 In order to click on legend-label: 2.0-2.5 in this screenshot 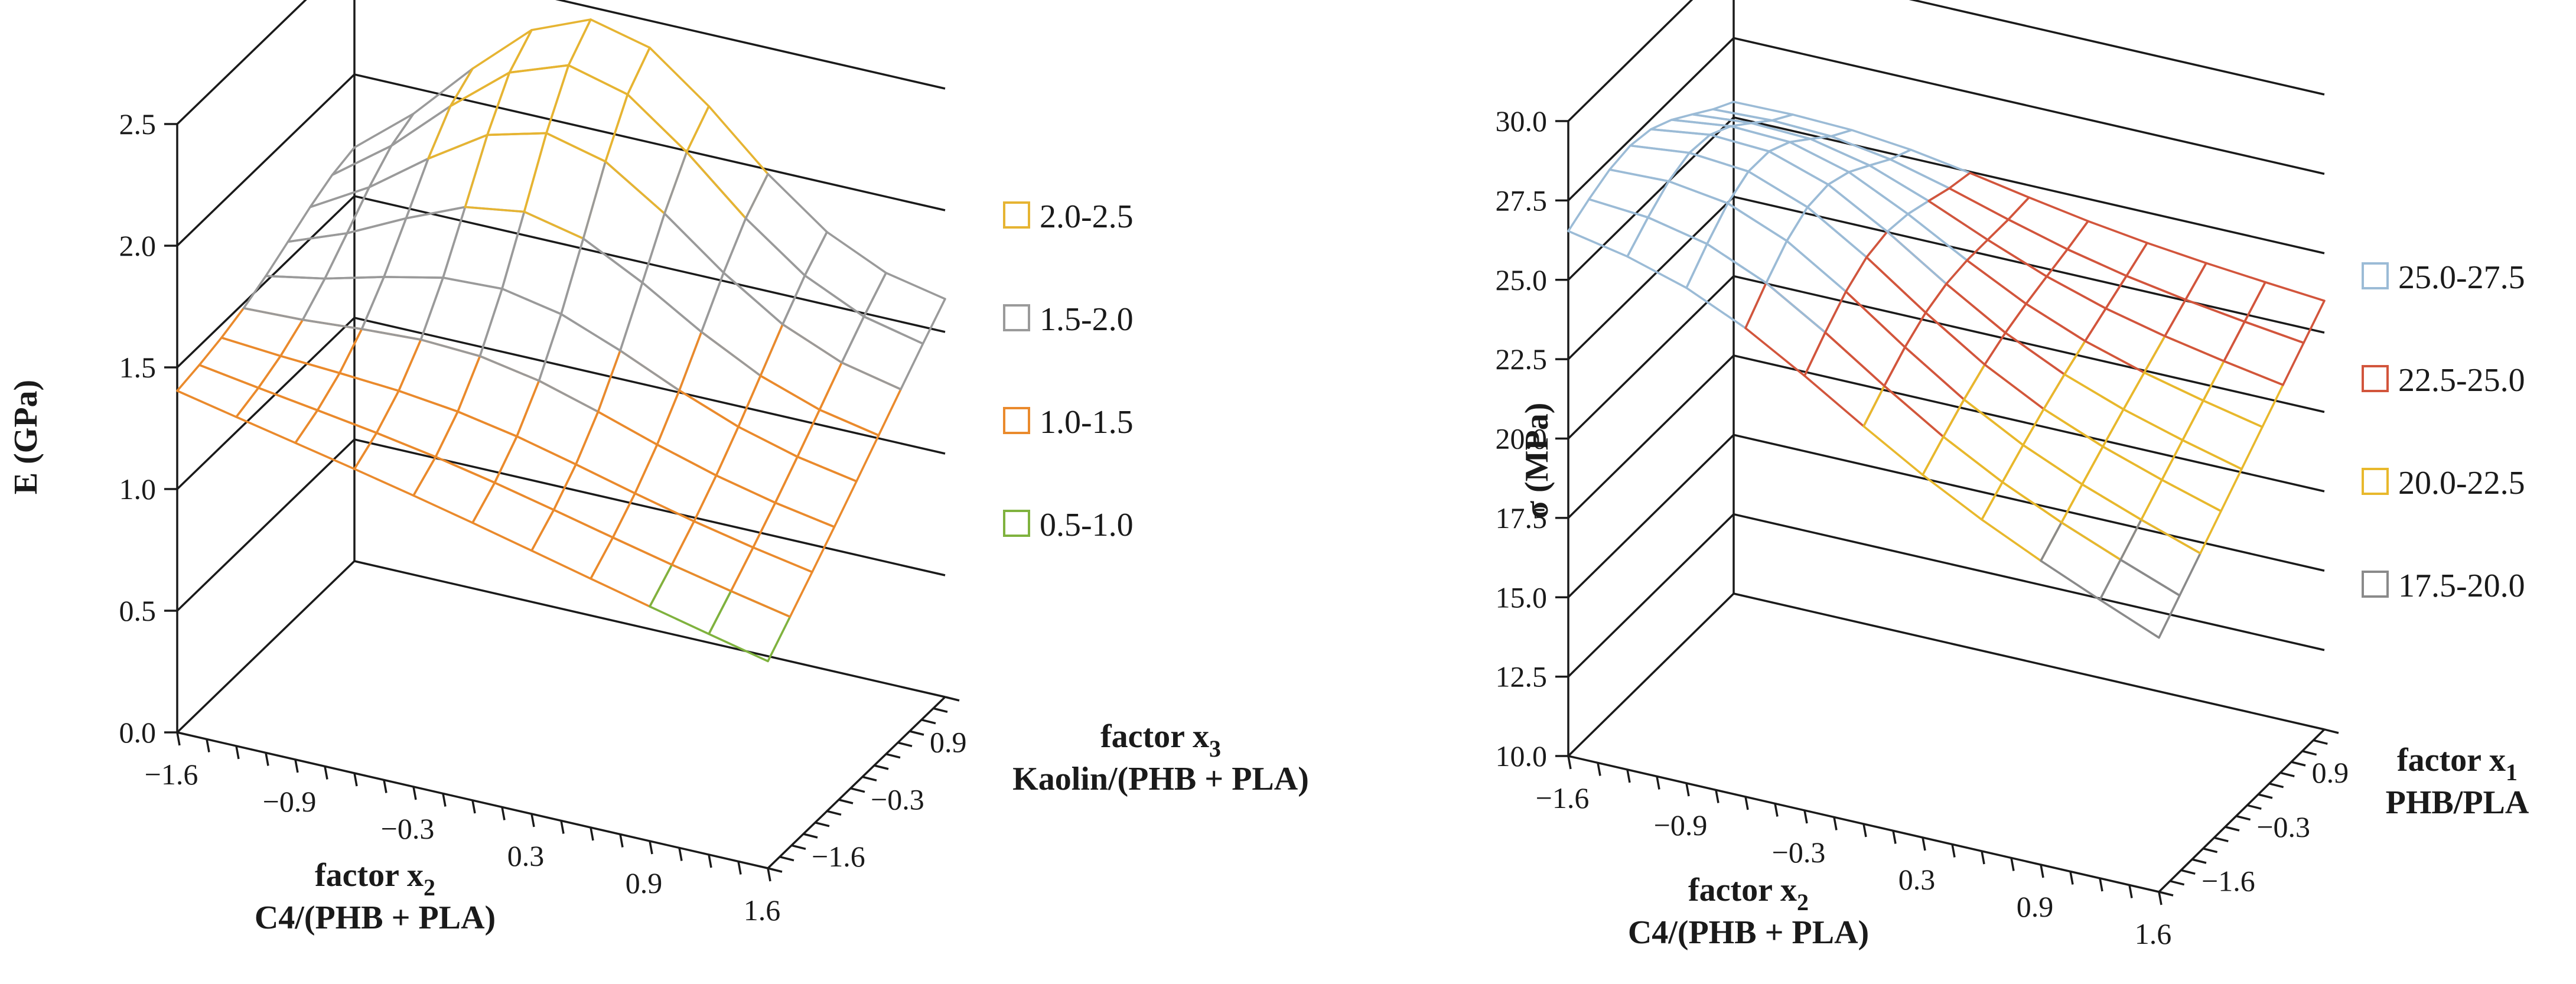, I will do `click(1087, 216)`.